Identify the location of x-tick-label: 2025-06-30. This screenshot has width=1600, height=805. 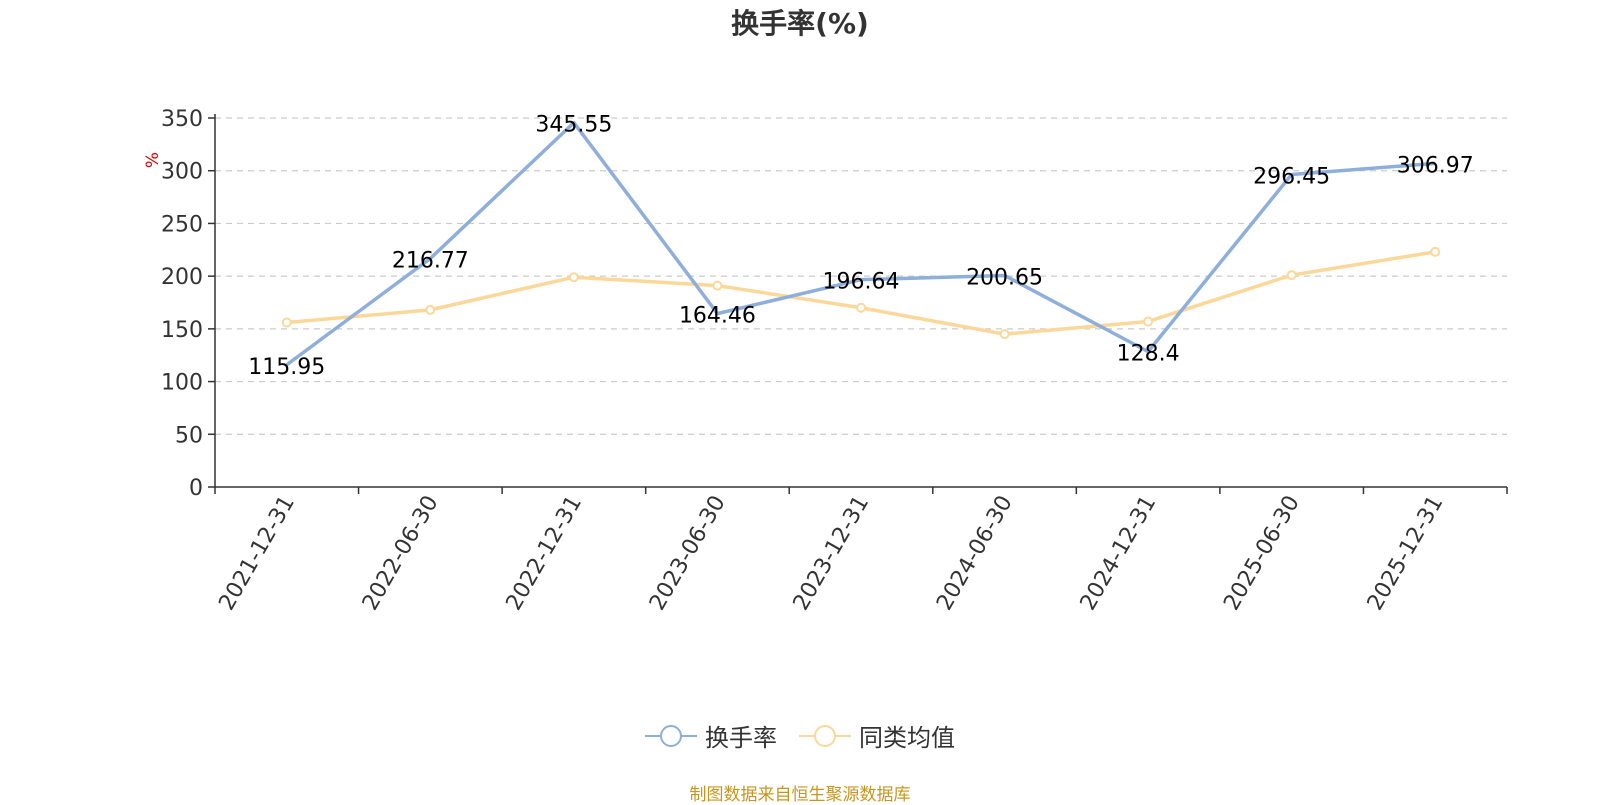
(1262, 553).